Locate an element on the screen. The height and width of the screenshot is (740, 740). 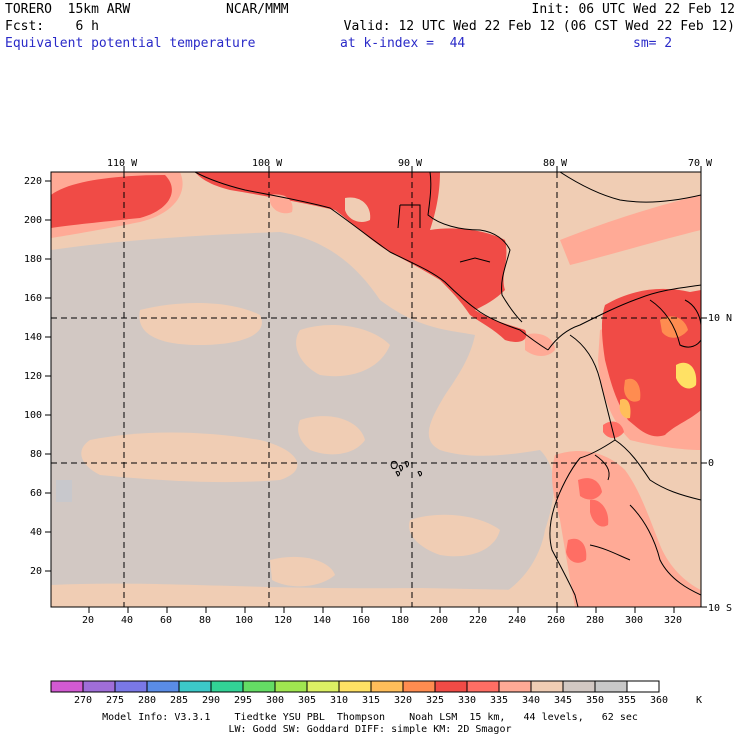
y-label: 40 is located at coordinates (36, 532).